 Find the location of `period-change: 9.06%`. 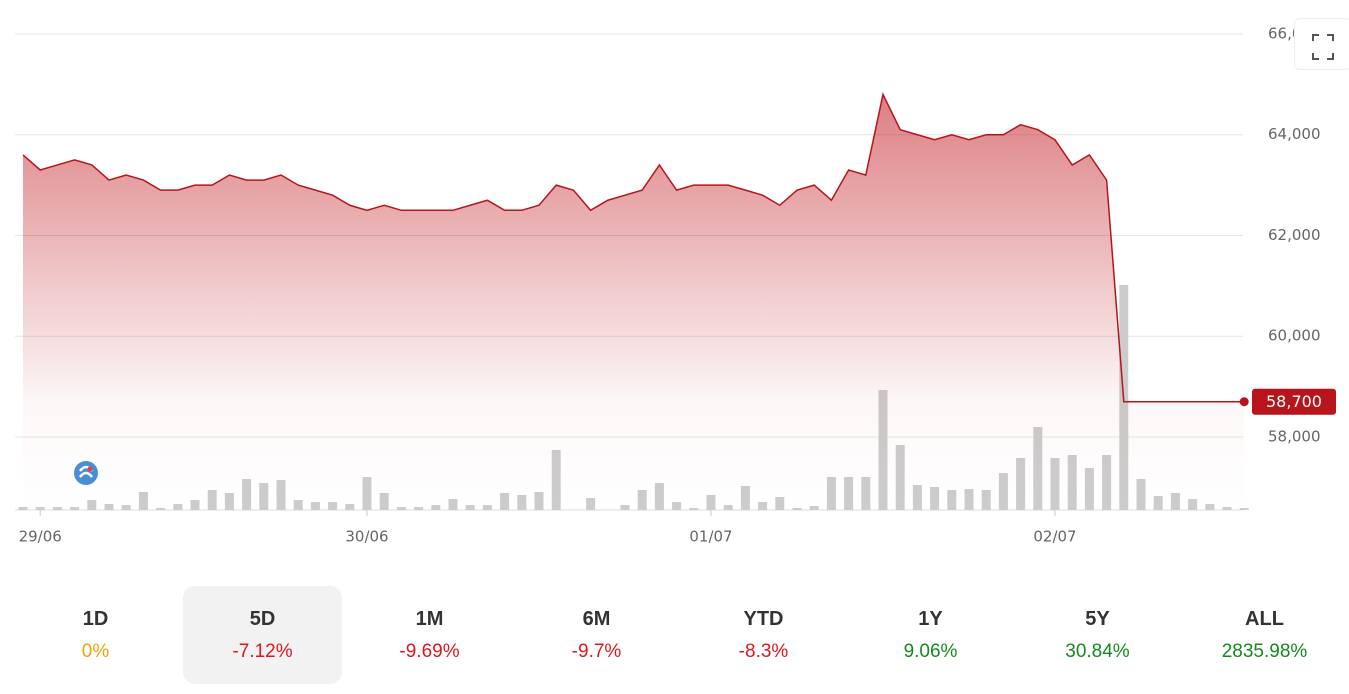

period-change: 9.06% is located at coordinates (930, 651).